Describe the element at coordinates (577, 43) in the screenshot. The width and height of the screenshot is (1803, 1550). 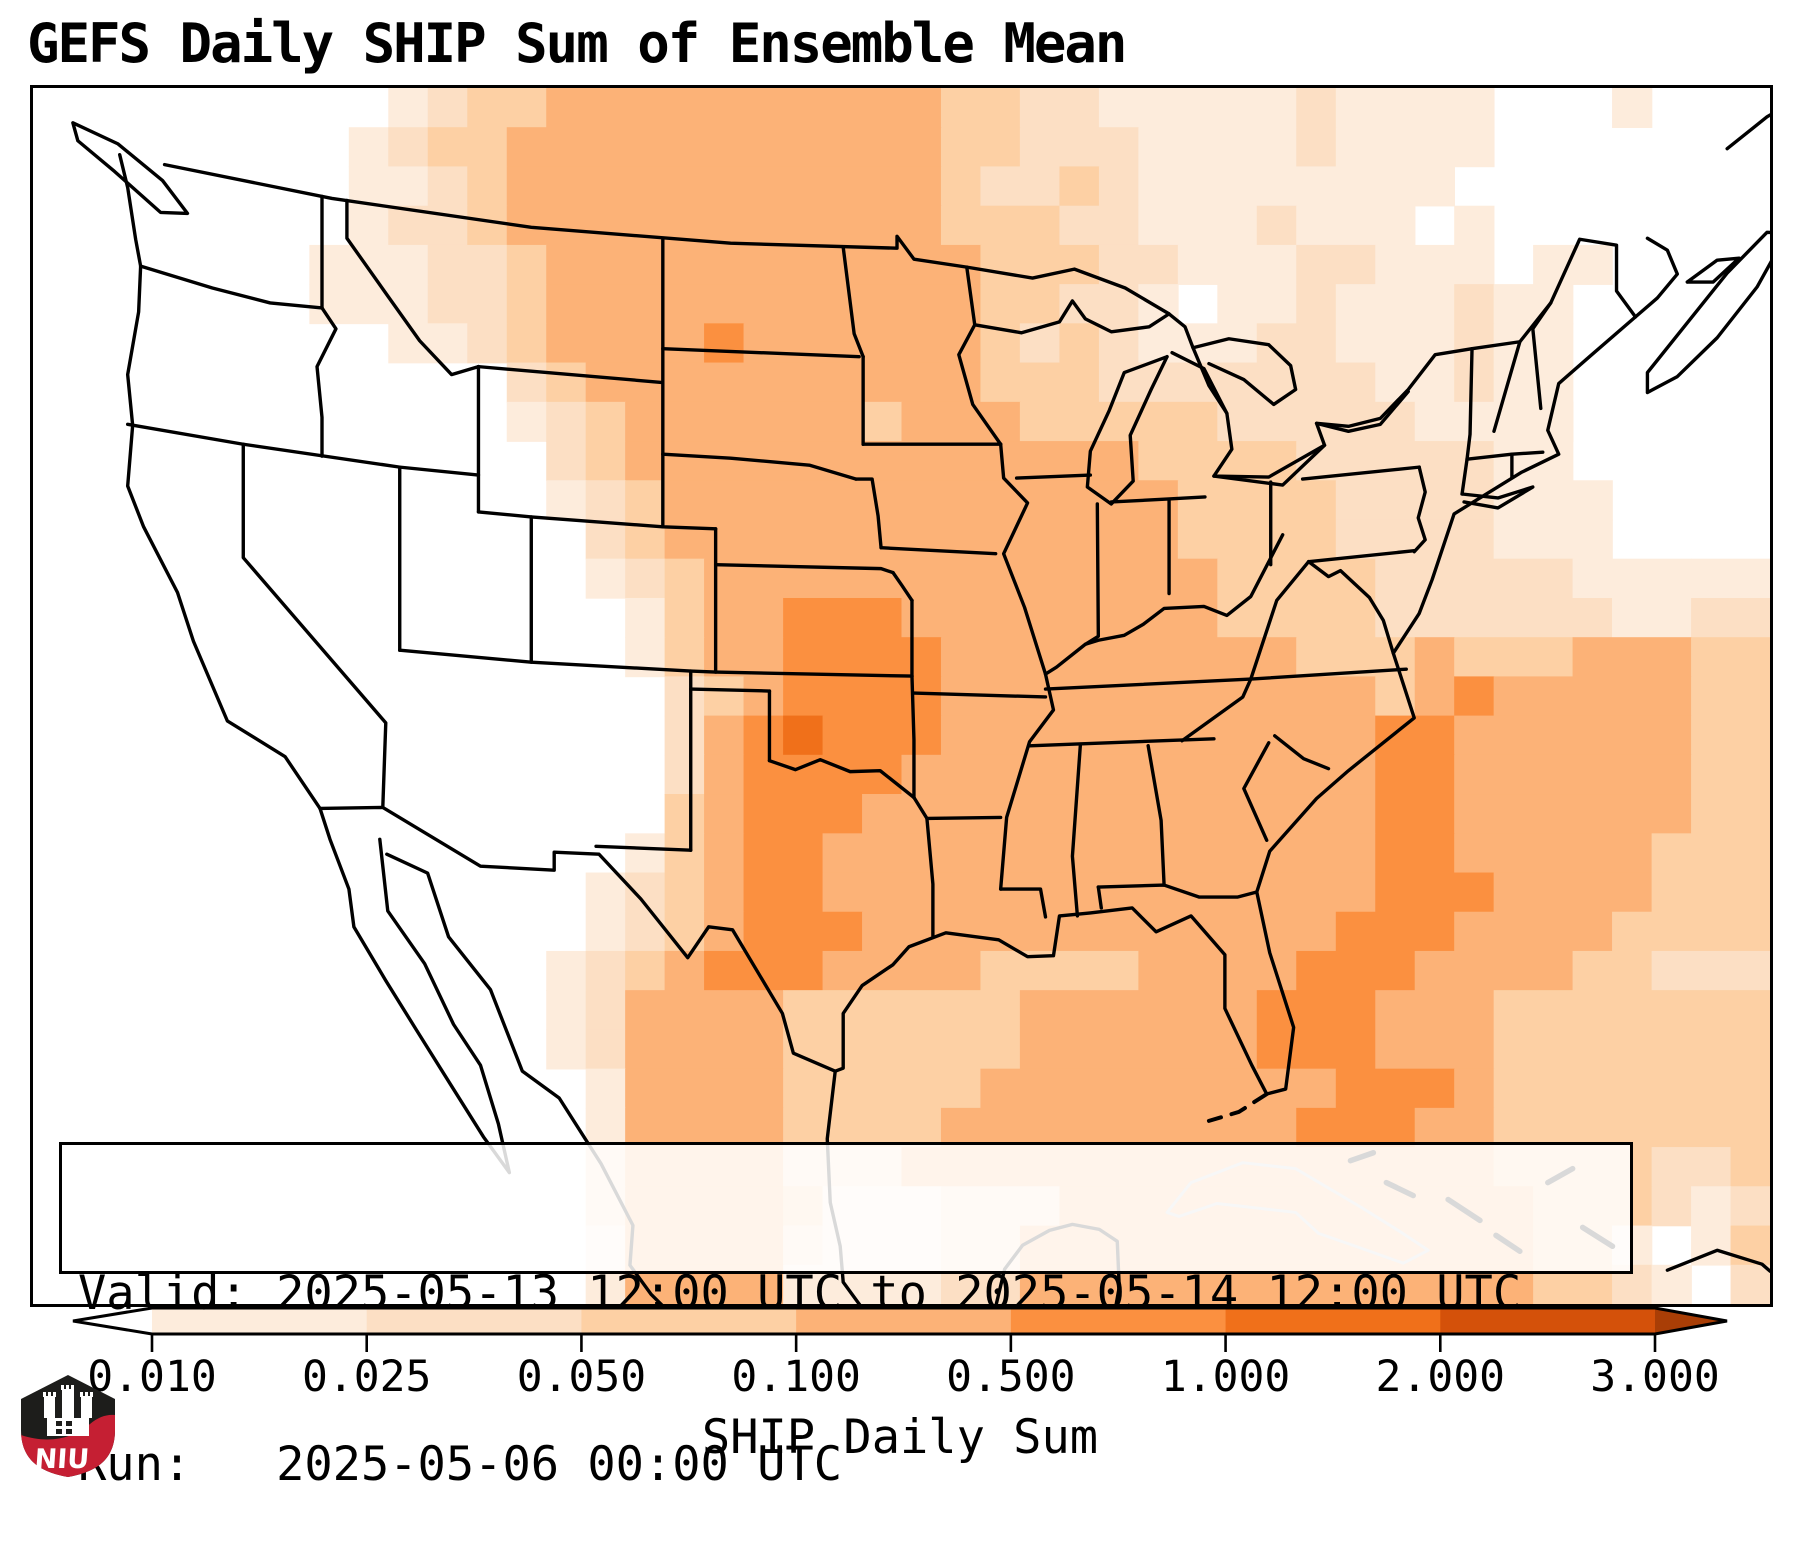
I see `page-title: GEFS Daily SHIP Sum of Ensemble Mean` at that location.